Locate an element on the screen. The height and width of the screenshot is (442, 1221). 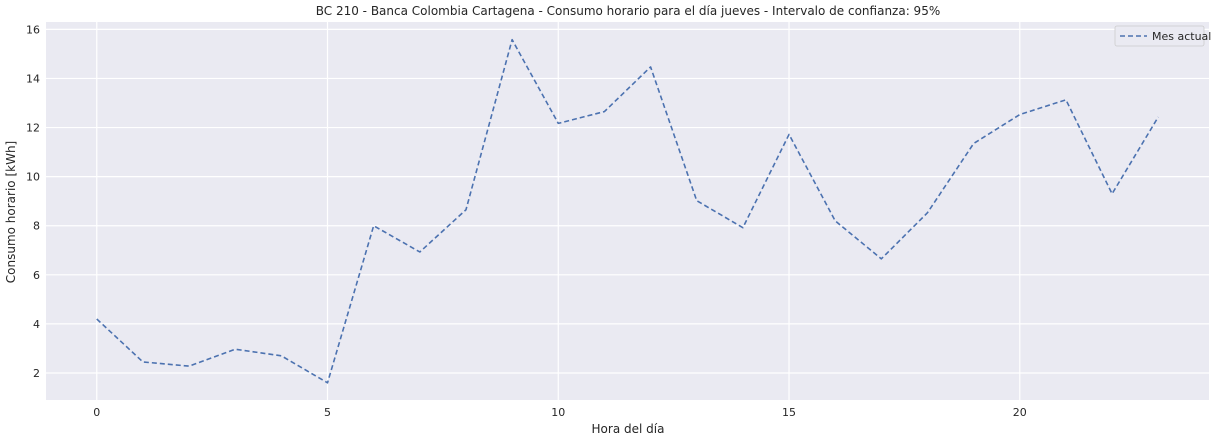
x-tick-label: 10 is located at coordinates (558, 412).